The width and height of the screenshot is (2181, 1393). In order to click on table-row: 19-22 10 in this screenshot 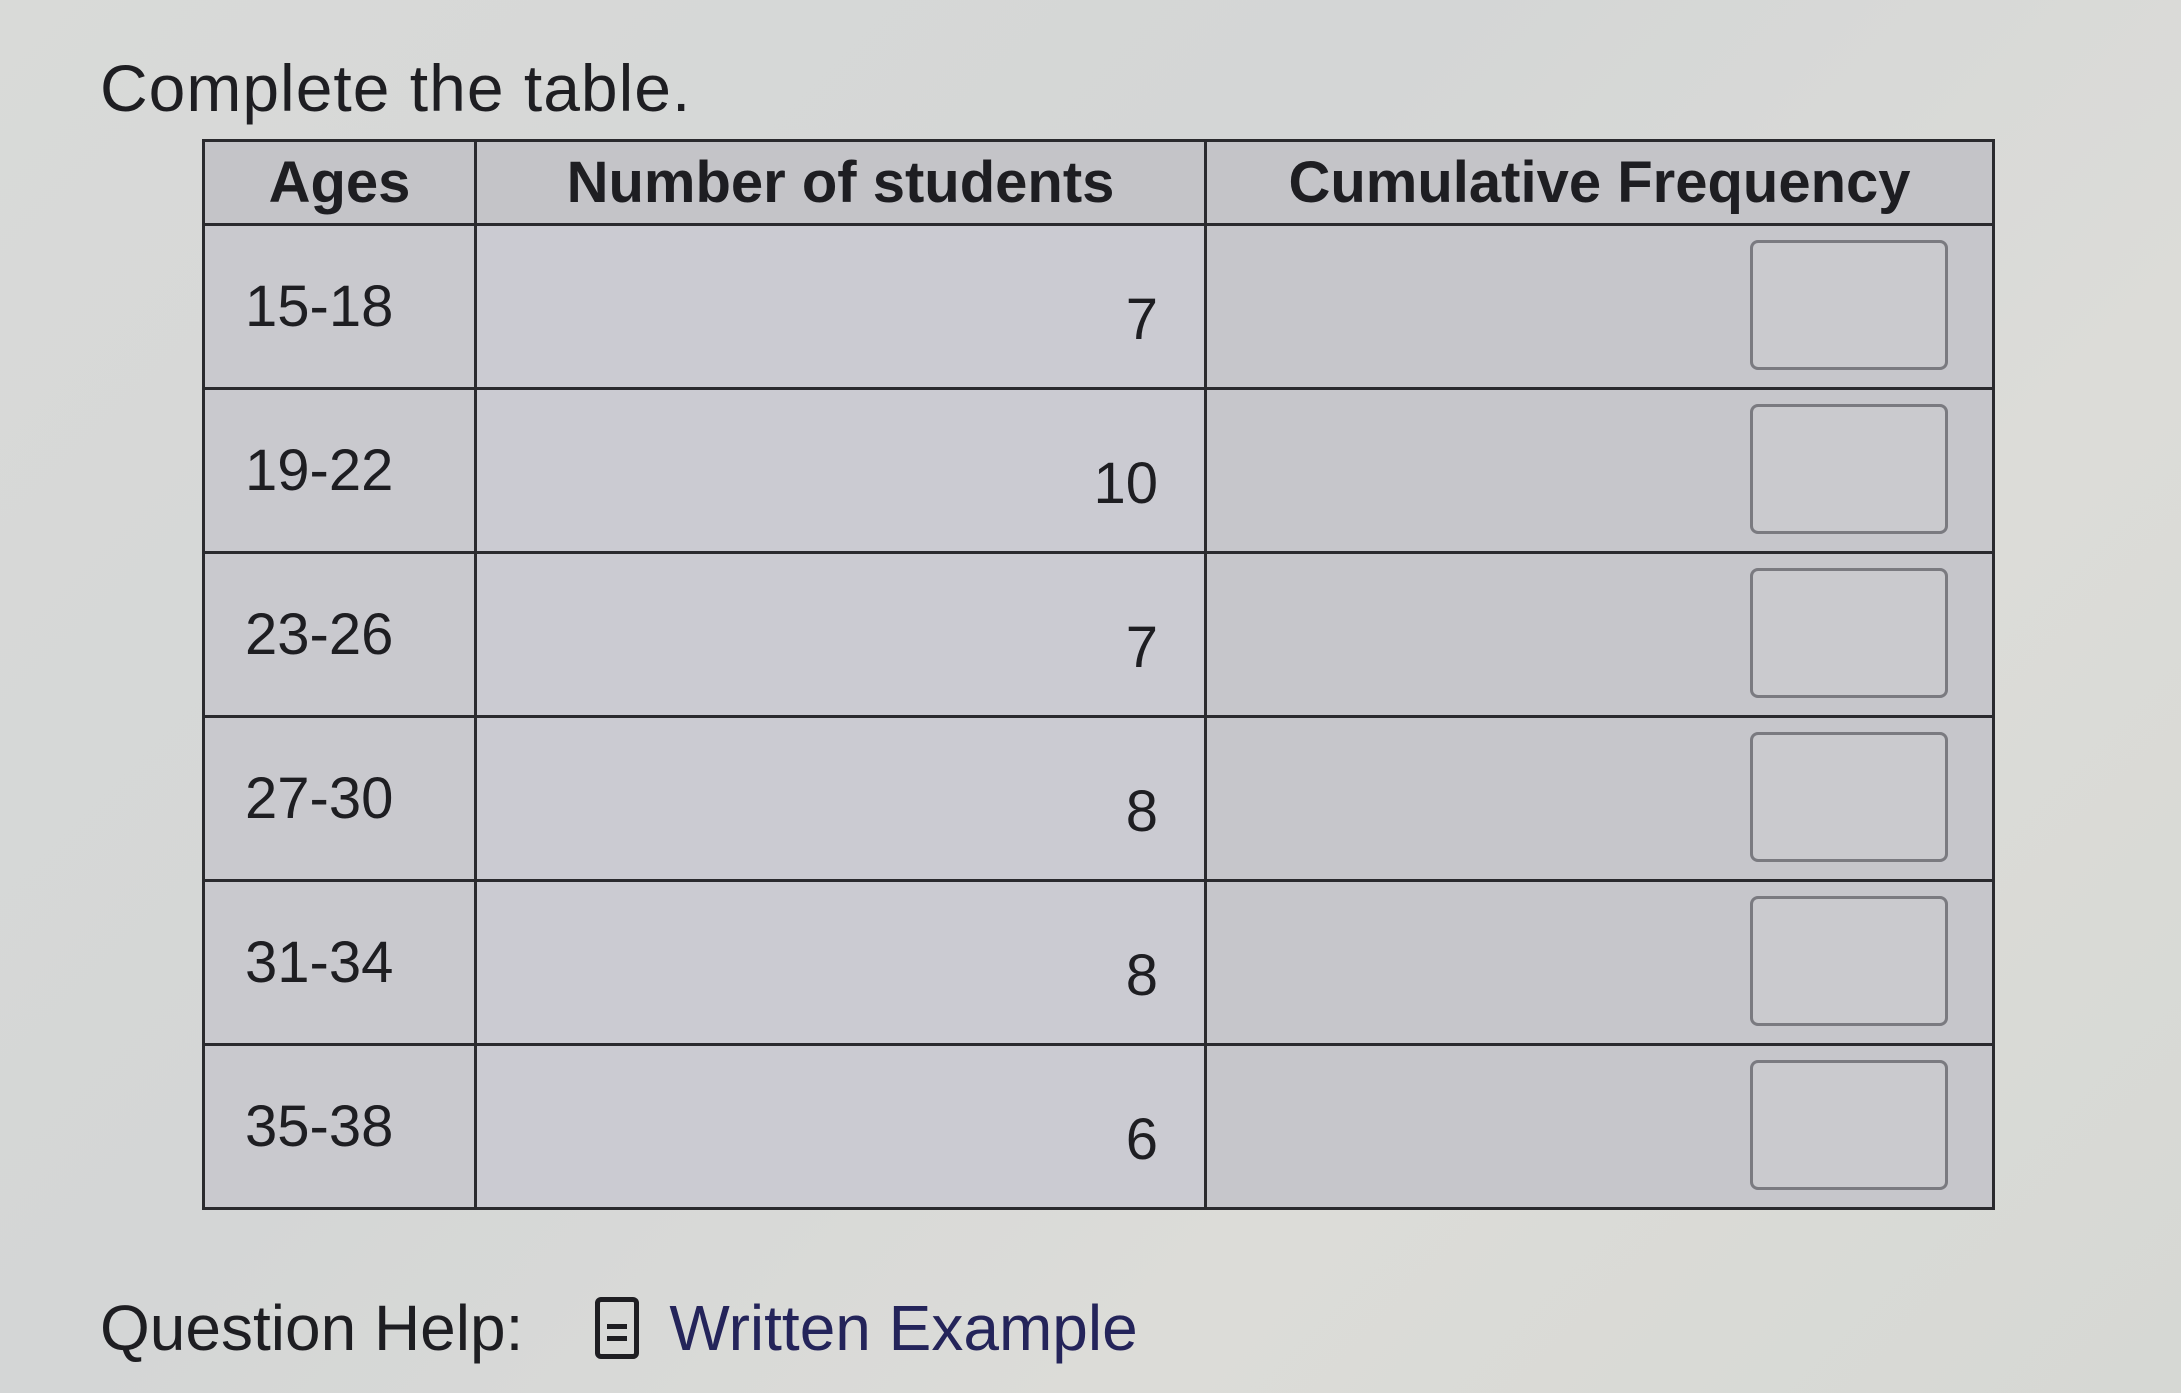, I will do `click(1098, 470)`.